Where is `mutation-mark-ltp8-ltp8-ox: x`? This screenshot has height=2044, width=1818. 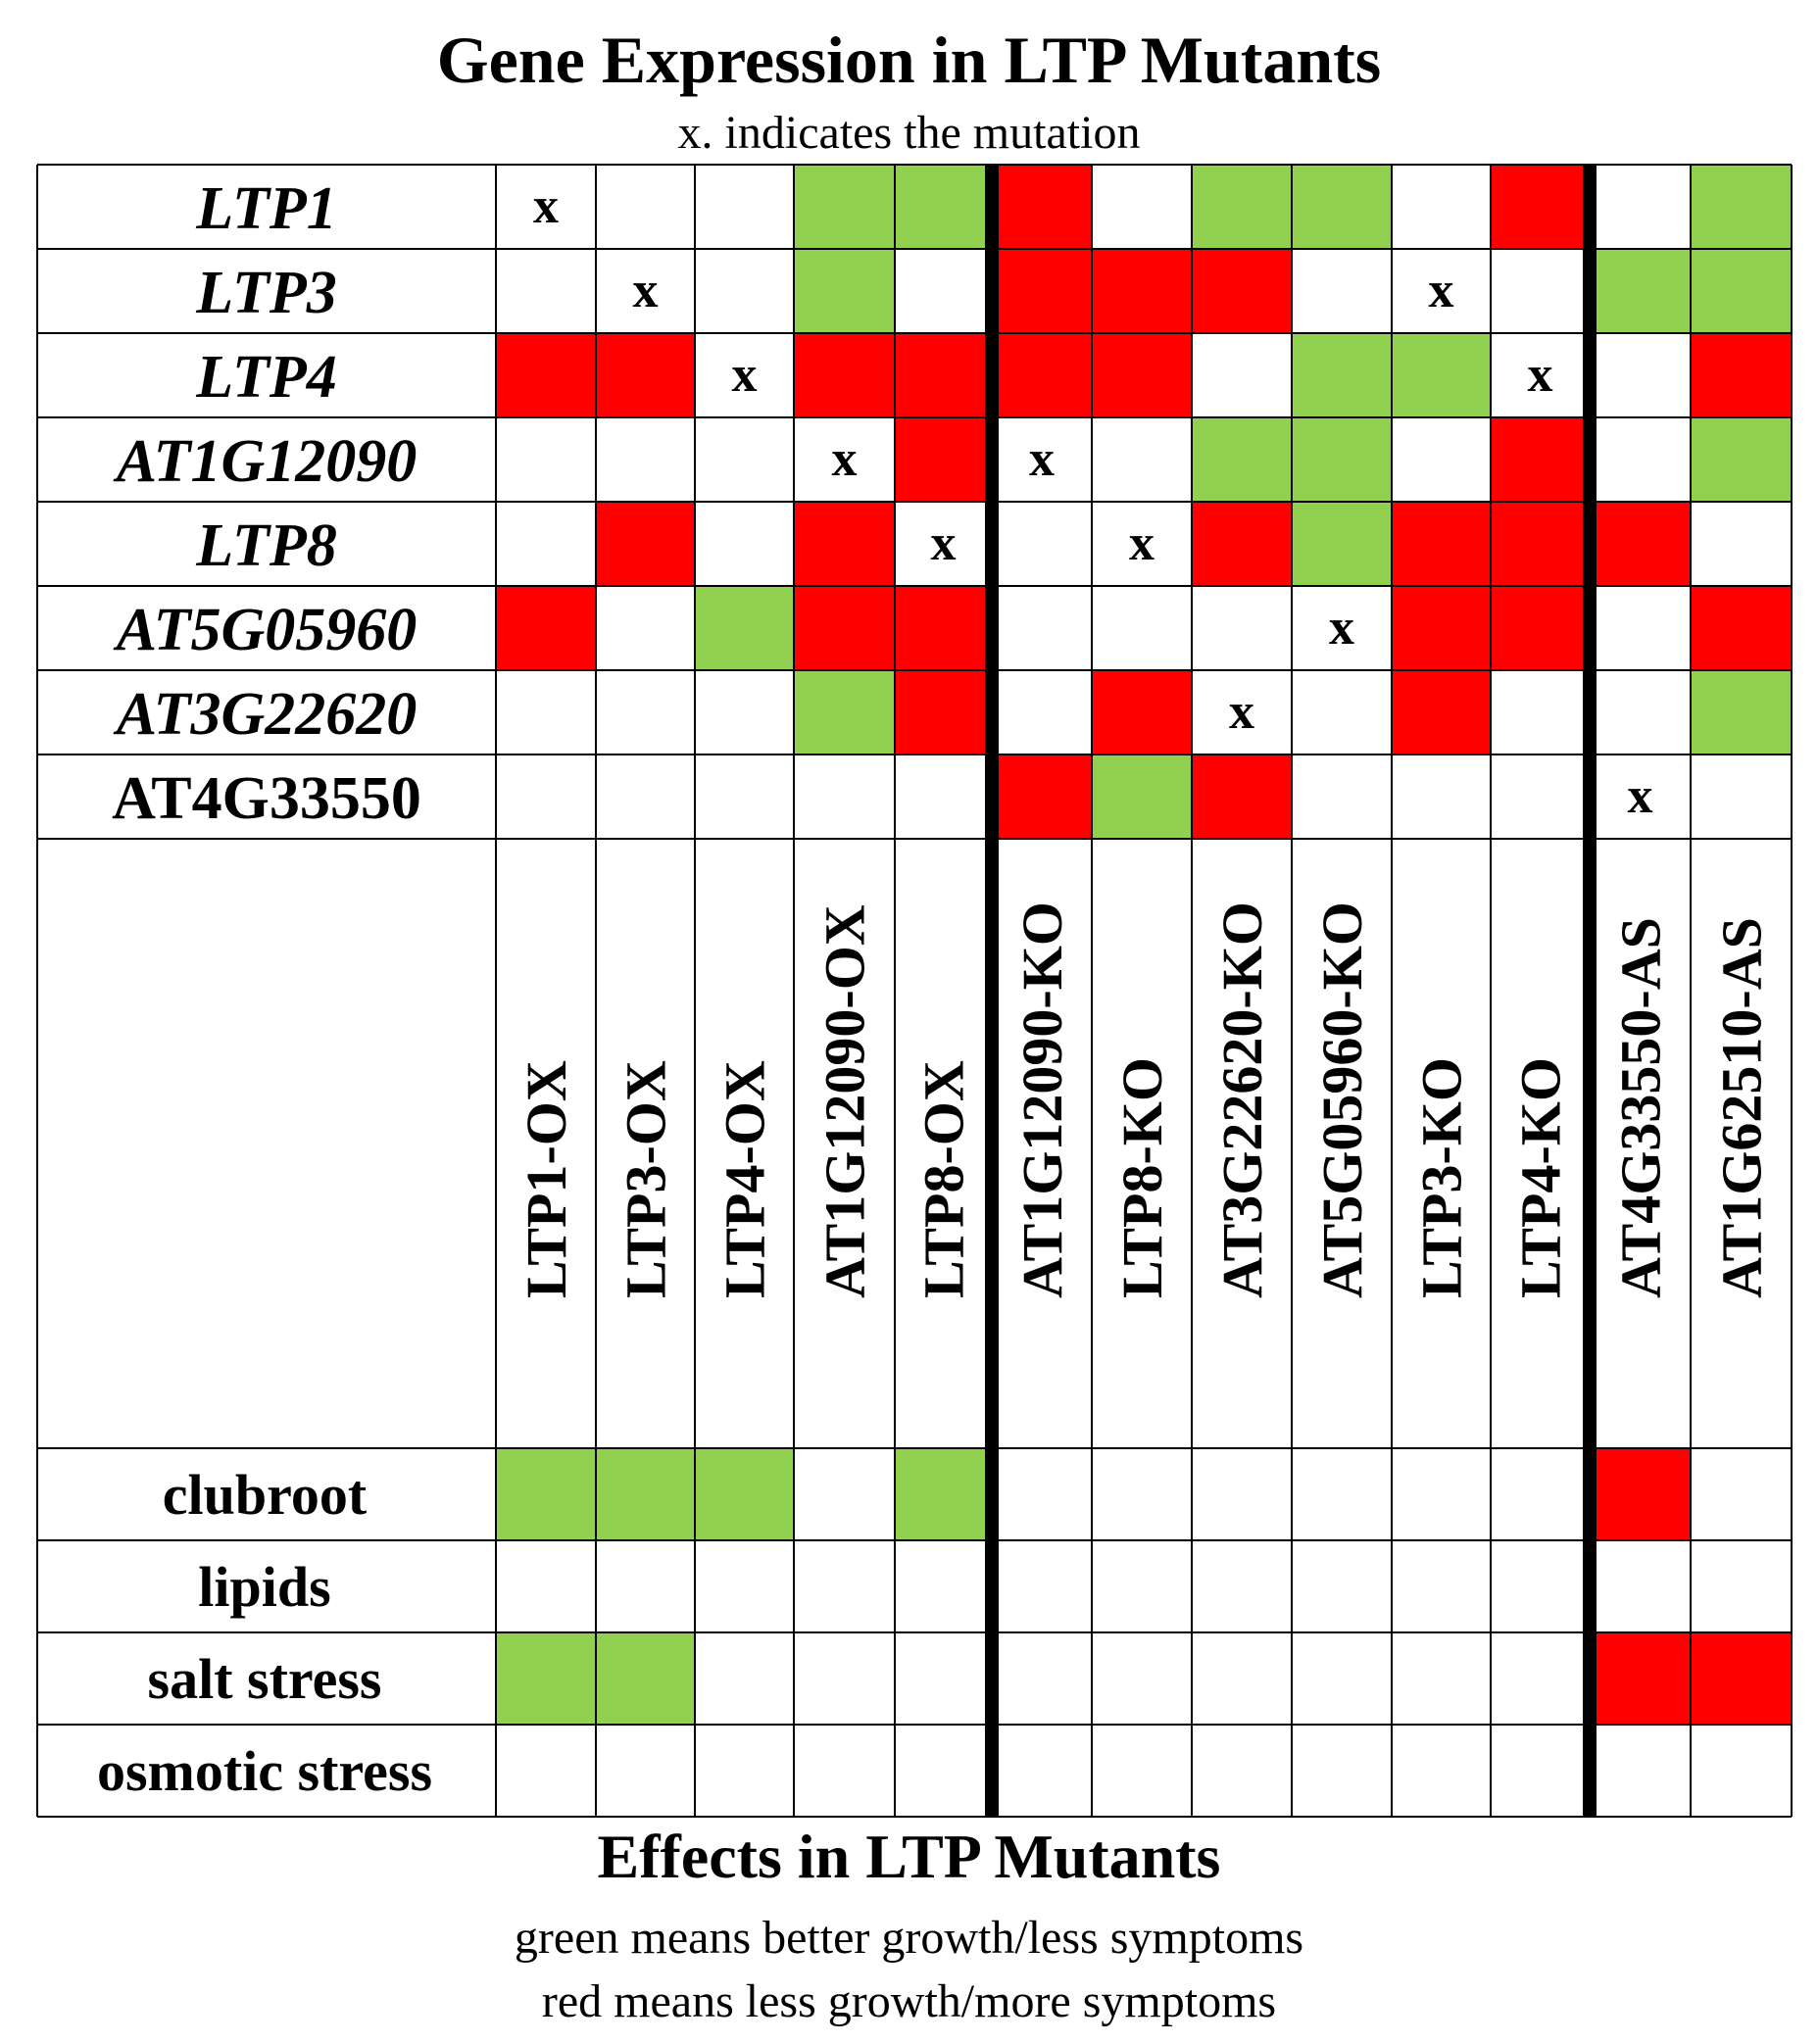
mutation-mark-ltp8-ltp8-ox: x is located at coordinates (944, 543).